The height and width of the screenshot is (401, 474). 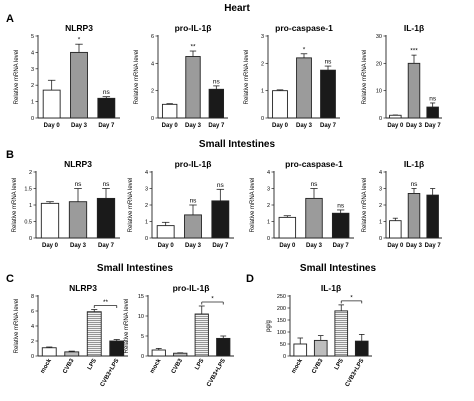 I want to click on y-tick-label: 200, so click(x=281, y=309).